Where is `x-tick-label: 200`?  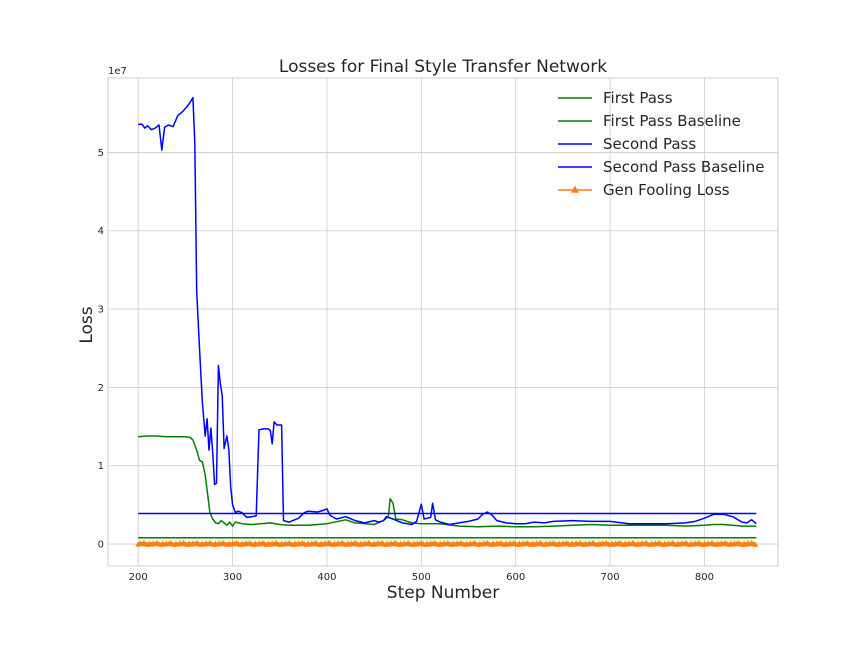 x-tick-label: 200 is located at coordinates (138, 577).